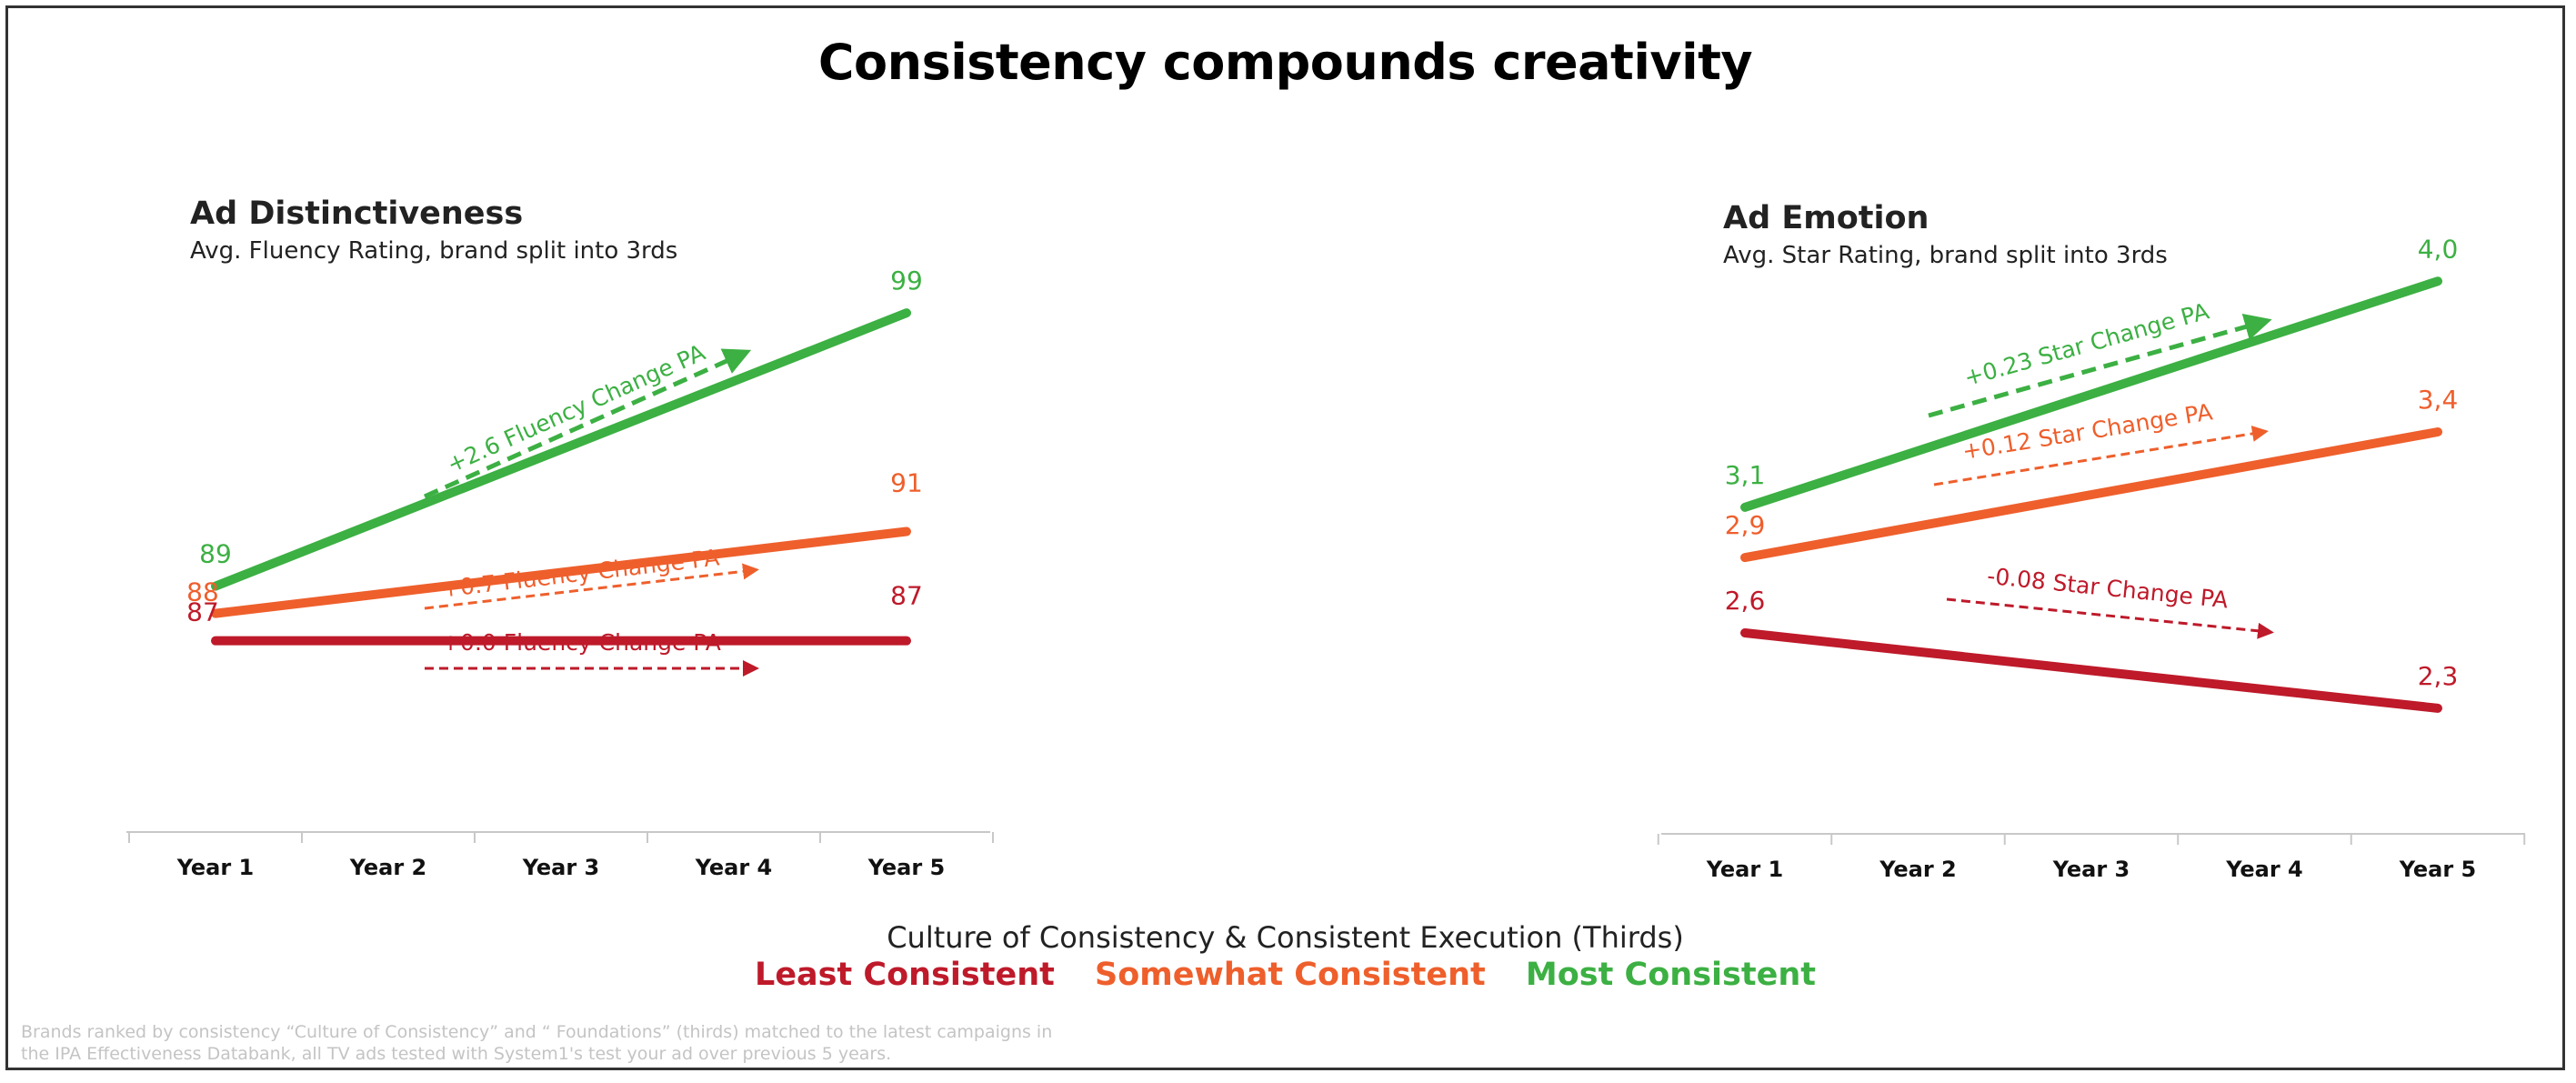 The width and height of the screenshot is (2576, 1083). What do you see at coordinates (1745, 601) in the screenshot?
I see `emotion-data-label: 2,6` at bounding box center [1745, 601].